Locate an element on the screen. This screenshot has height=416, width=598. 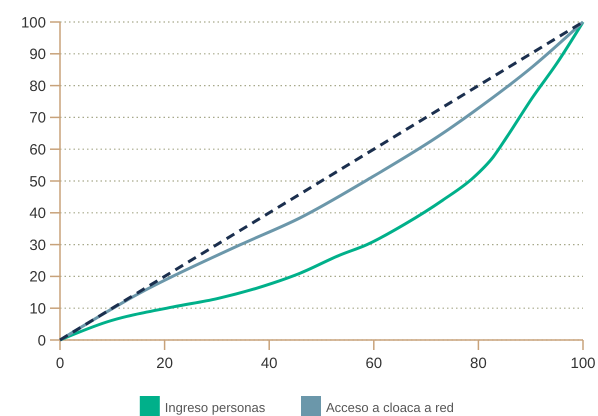
y-tick-label: 70 is located at coordinates (37, 118).